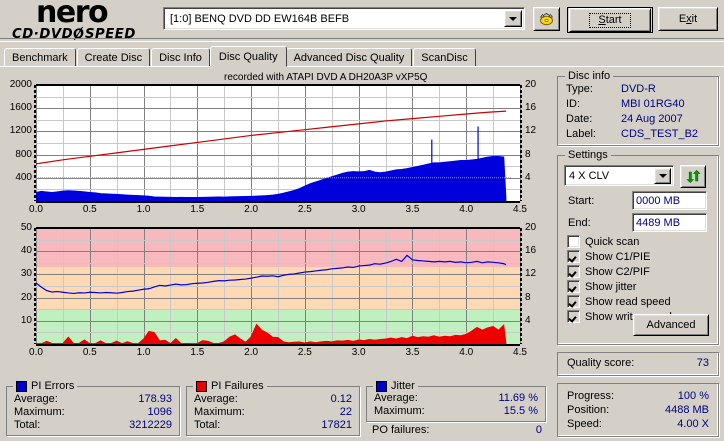 The image size is (724, 441). I want to click on checkbox-show-jitter: Show jitter, so click(601, 286).